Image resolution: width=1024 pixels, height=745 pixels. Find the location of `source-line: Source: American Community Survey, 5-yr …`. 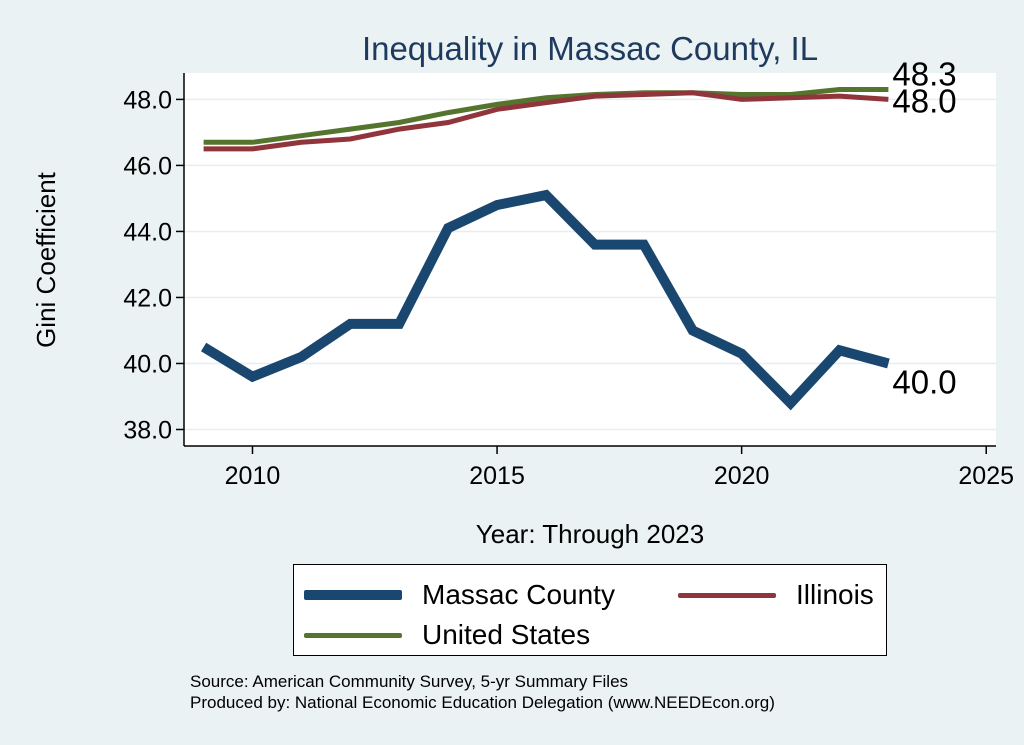

source-line: Source: American Community Survey, 5-yr … is located at coordinates (409, 681).